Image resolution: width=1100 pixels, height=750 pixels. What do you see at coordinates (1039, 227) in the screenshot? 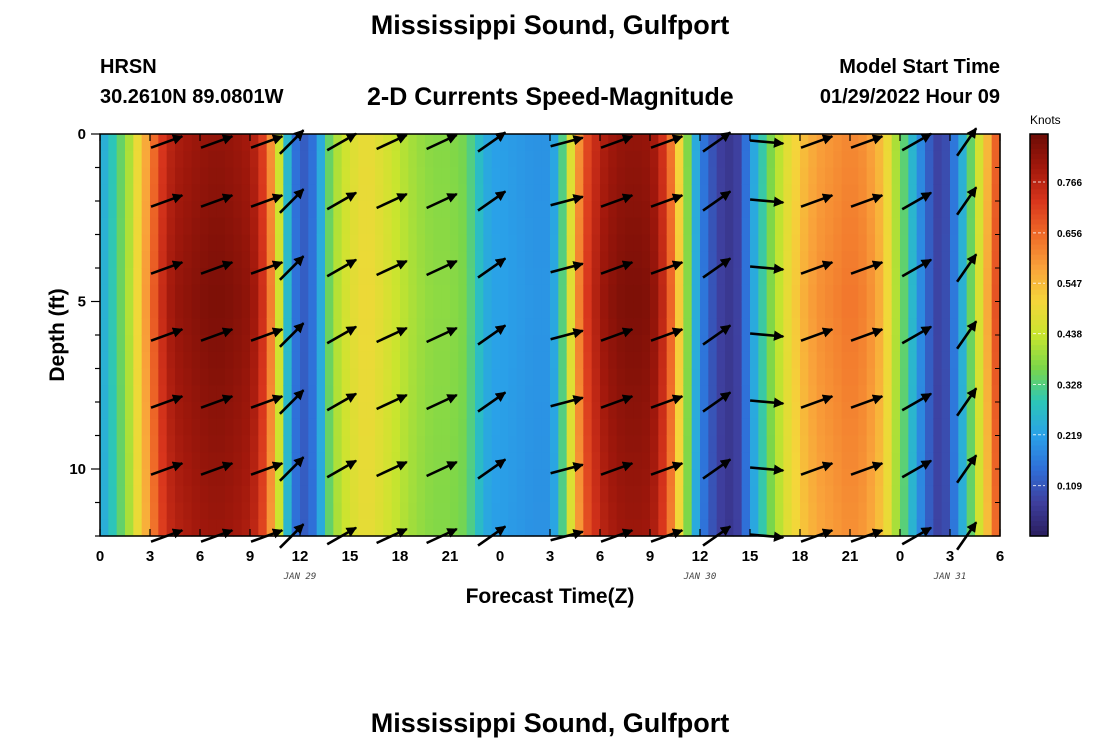
I see `colorbar-segment` at bounding box center [1039, 227].